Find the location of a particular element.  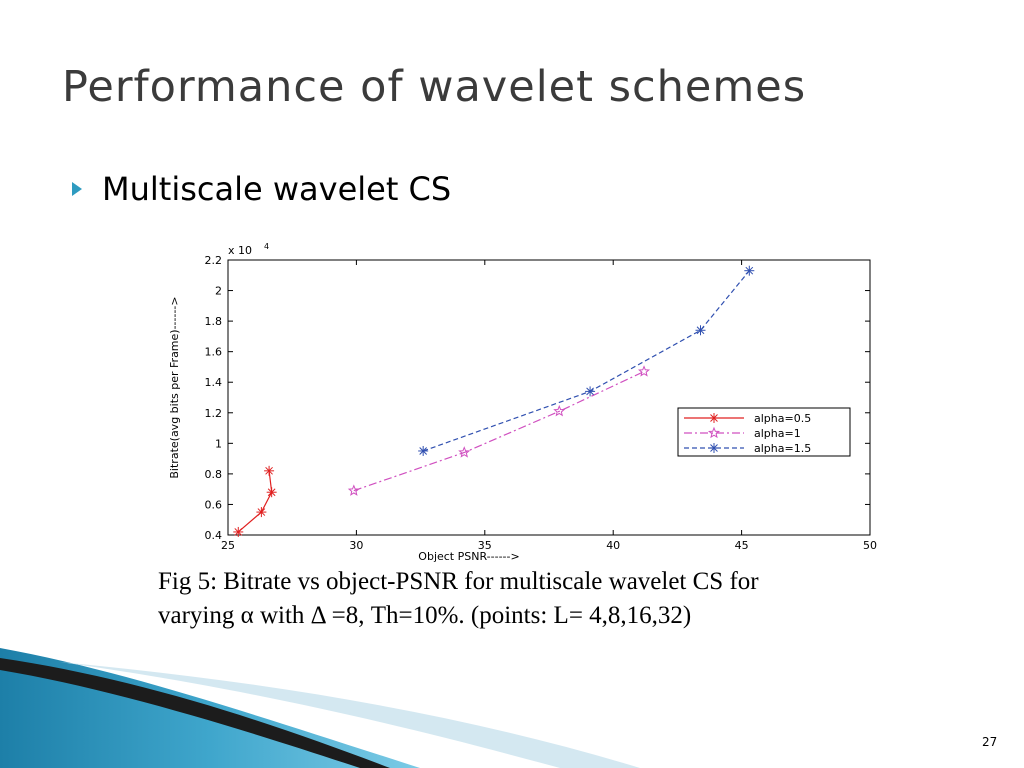

x-tick-label: 50 is located at coordinates (870, 545).